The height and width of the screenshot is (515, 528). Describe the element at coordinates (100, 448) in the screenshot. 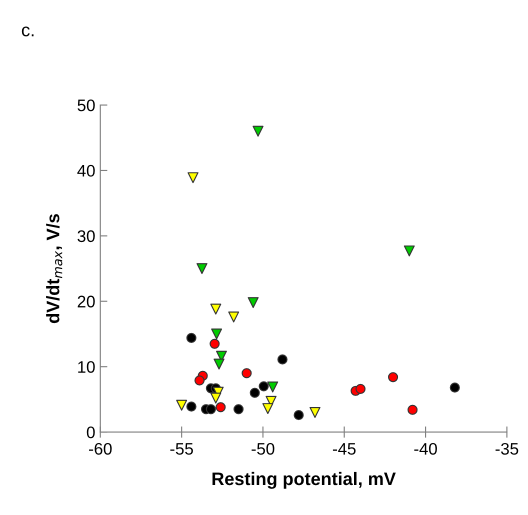

I see `x-tick-label: -60` at that location.